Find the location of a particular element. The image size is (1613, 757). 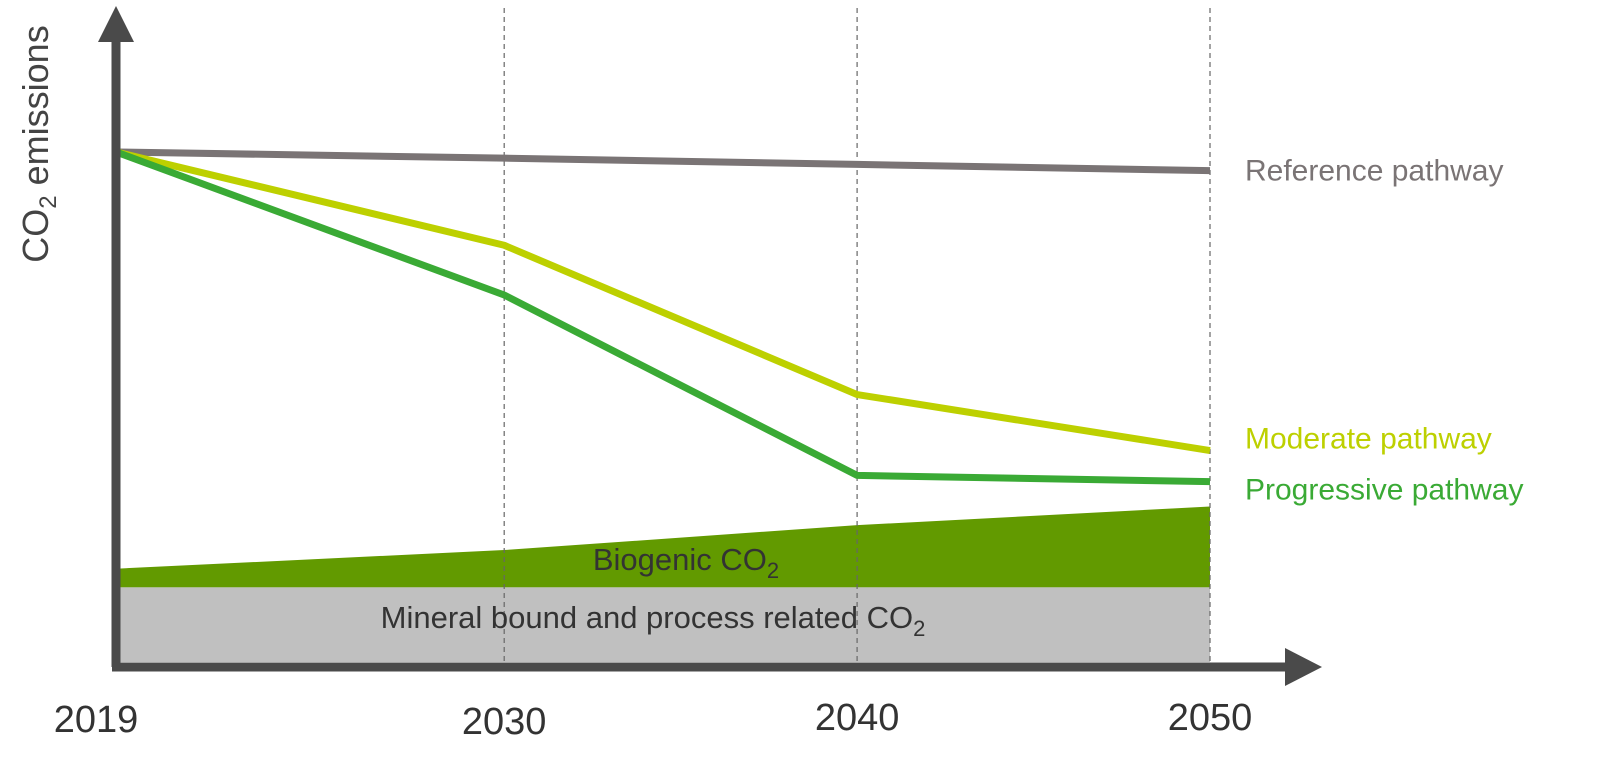

stacked-areas is located at coordinates (663, 584).